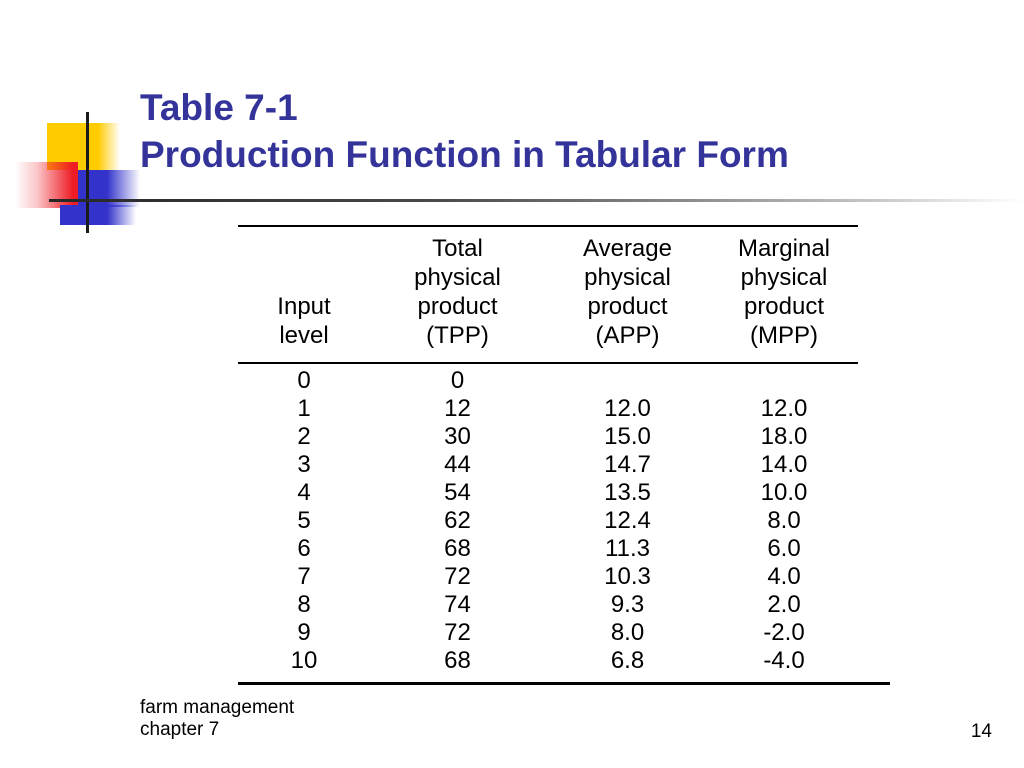 The height and width of the screenshot is (768, 1024). What do you see at coordinates (180, 729) in the screenshot?
I see `footer-line-2: chapter 7` at bounding box center [180, 729].